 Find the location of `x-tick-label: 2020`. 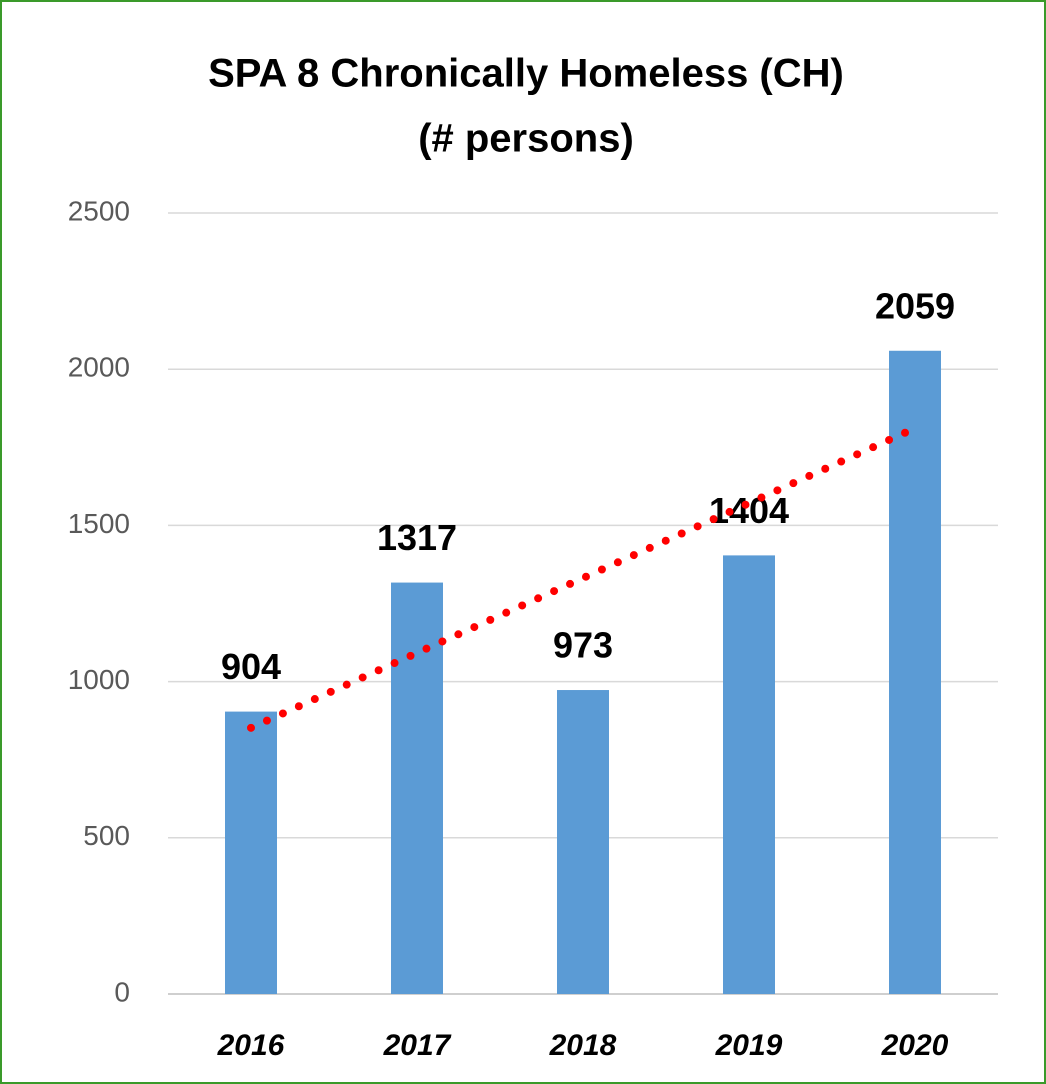

x-tick-label: 2020 is located at coordinates (915, 1045).